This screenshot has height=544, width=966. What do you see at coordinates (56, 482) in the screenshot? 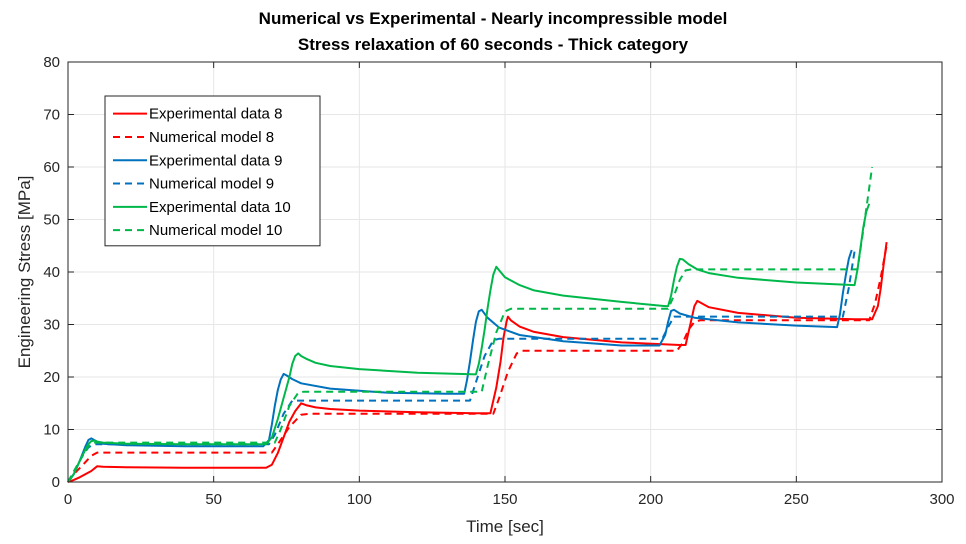
I see `y-tick-label: 0` at bounding box center [56, 482].